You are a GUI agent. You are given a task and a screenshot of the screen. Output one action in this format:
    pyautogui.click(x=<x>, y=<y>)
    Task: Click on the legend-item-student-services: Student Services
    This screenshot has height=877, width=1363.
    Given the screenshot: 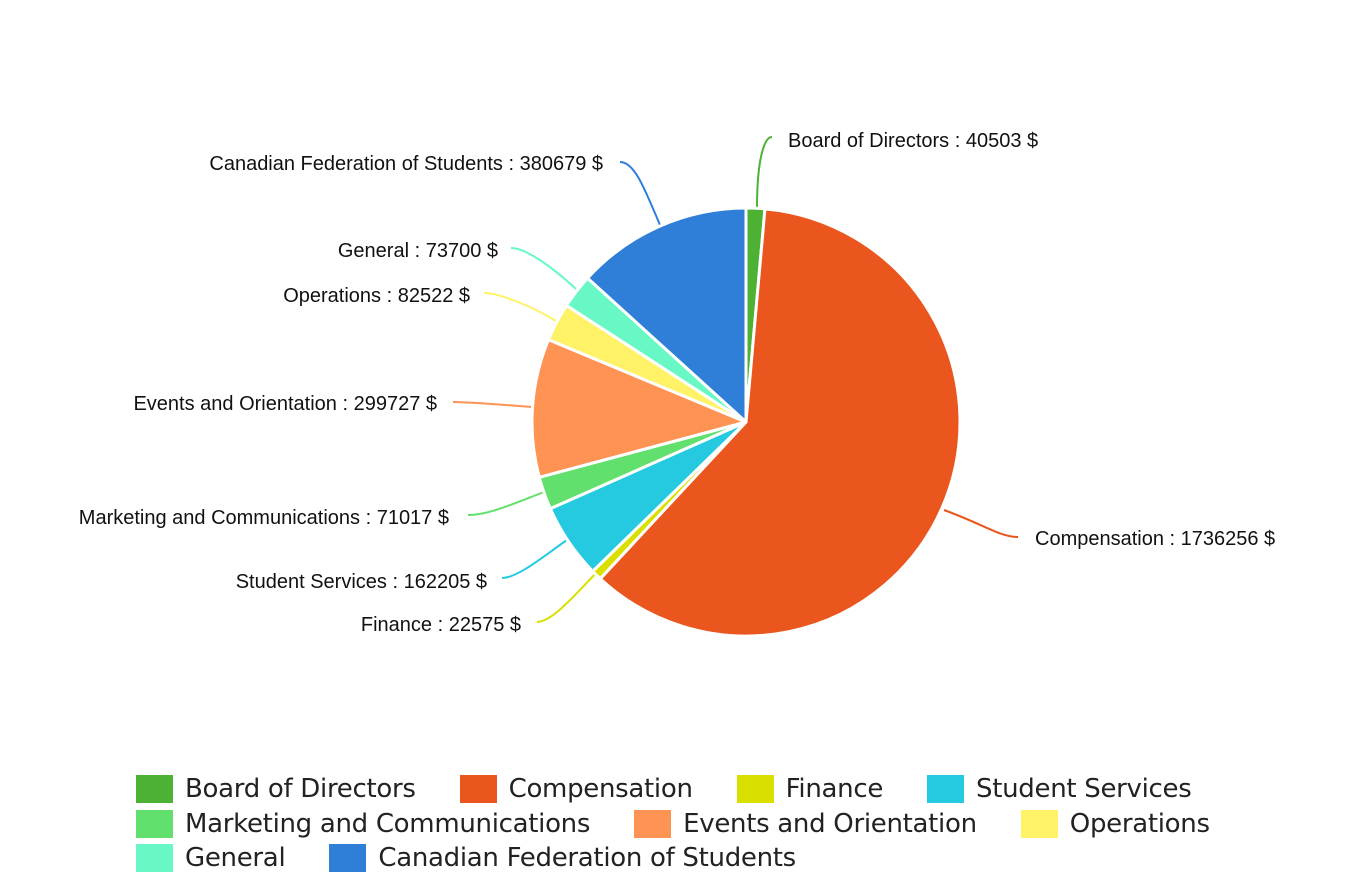 What is the action you would take?
    pyautogui.click(x=1059, y=789)
    